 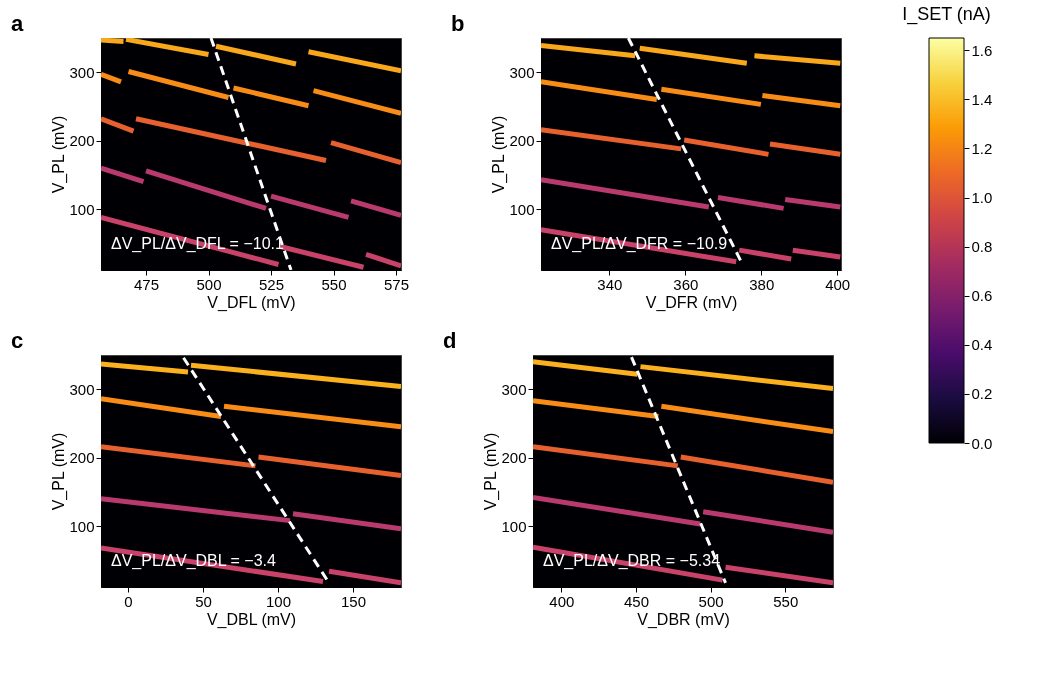 I want to click on x-tick-label: 525, so click(x=271, y=284).